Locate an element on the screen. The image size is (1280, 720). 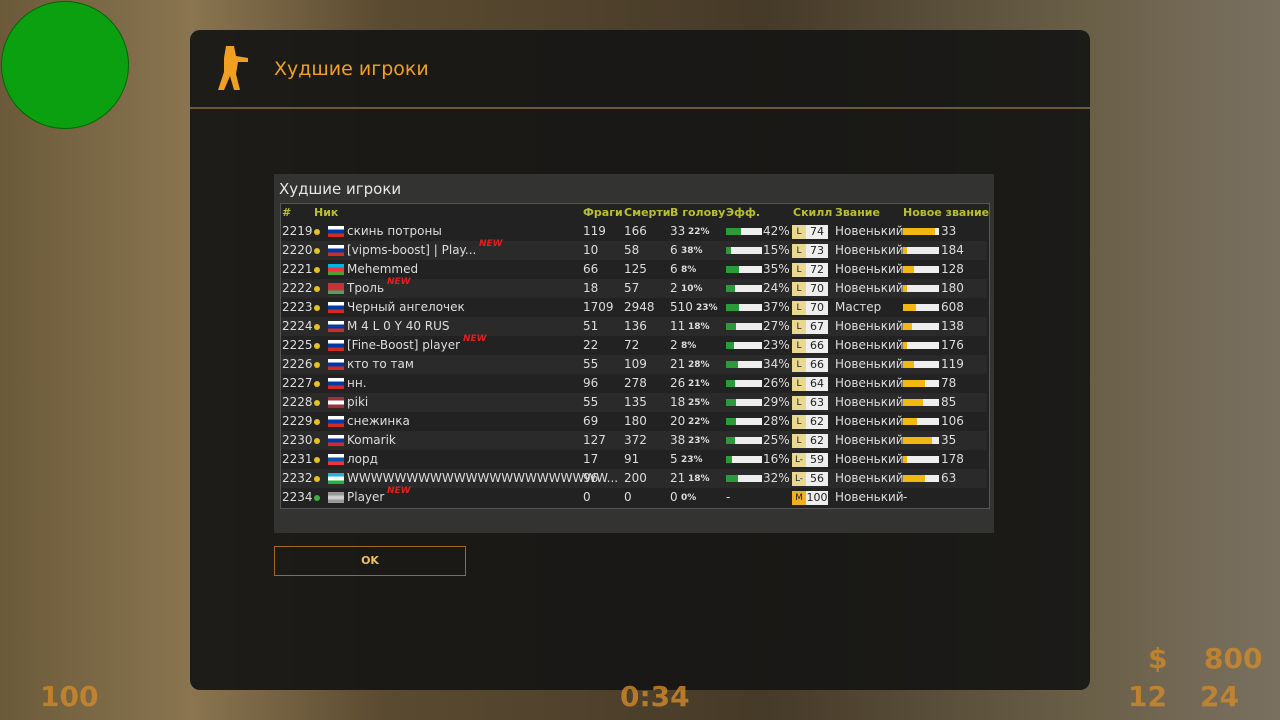
rank: 2234 is located at coordinates (297, 497).